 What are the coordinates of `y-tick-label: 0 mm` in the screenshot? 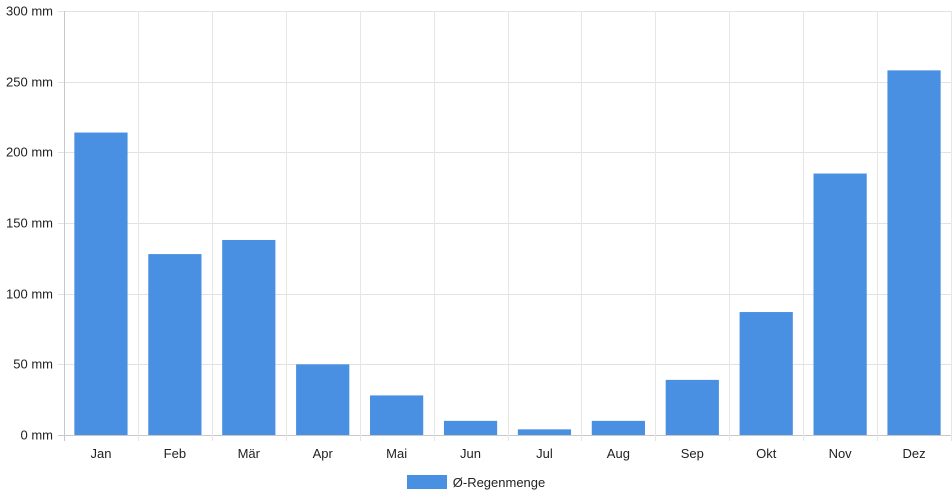 It's located at (37, 435).